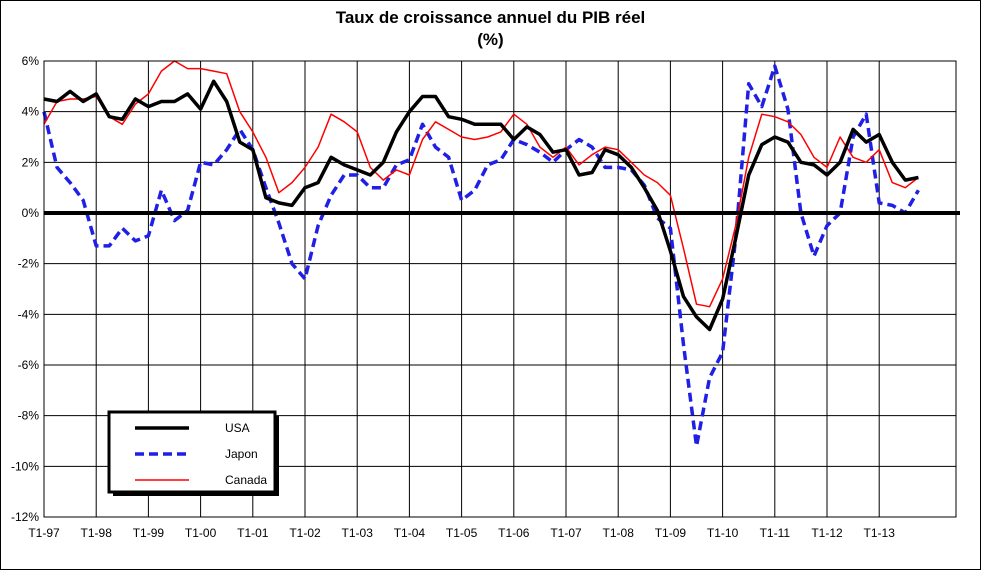 This screenshot has height=570, width=981. What do you see at coordinates (514, 533) in the screenshot?
I see `x-tick-label: T1-06` at bounding box center [514, 533].